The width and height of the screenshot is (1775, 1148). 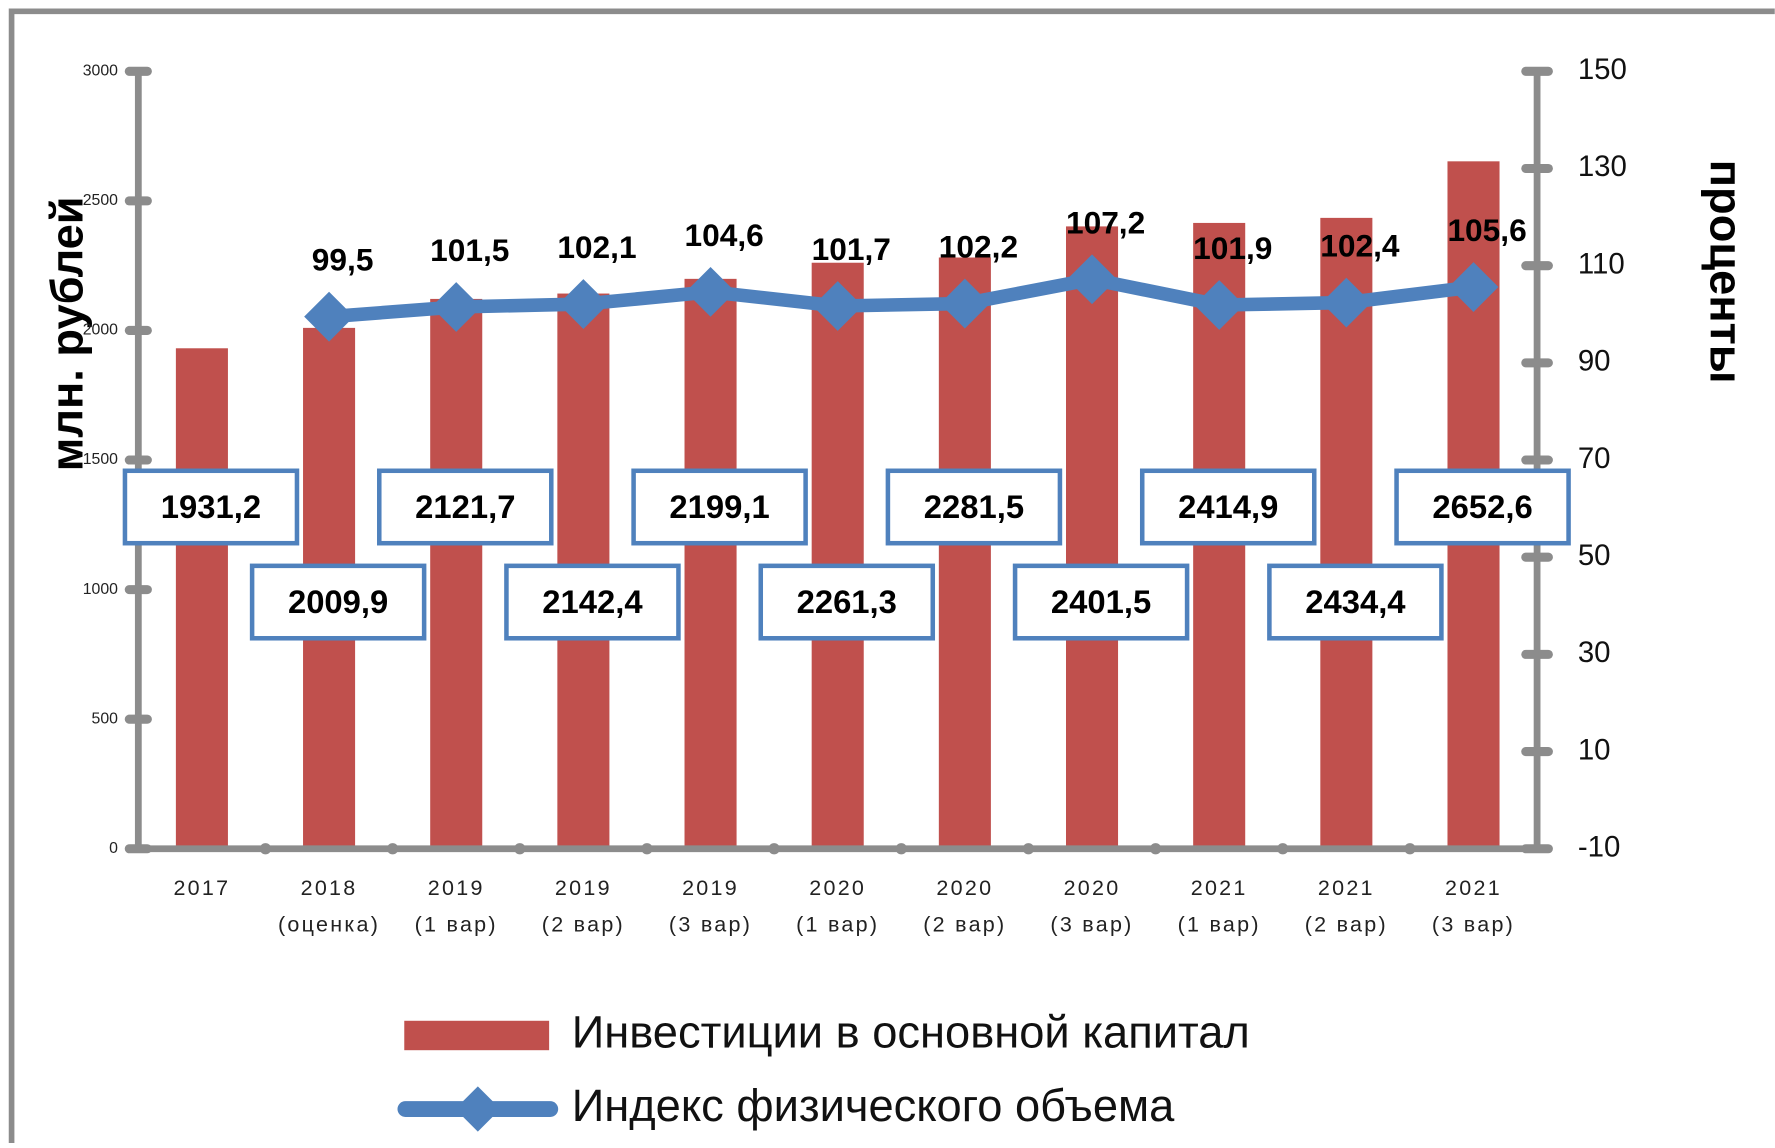 What do you see at coordinates (105, 718) in the screenshot?
I see `y-tick-label: 500` at bounding box center [105, 718].